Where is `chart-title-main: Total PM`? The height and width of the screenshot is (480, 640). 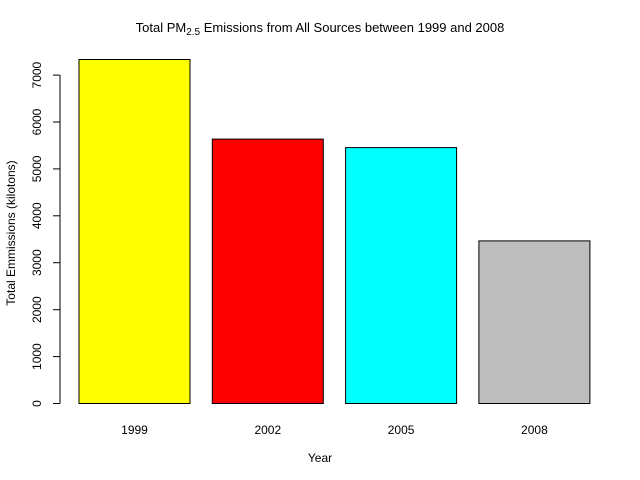
chart-title-main: Total PM is located at coordinates (161, 27).